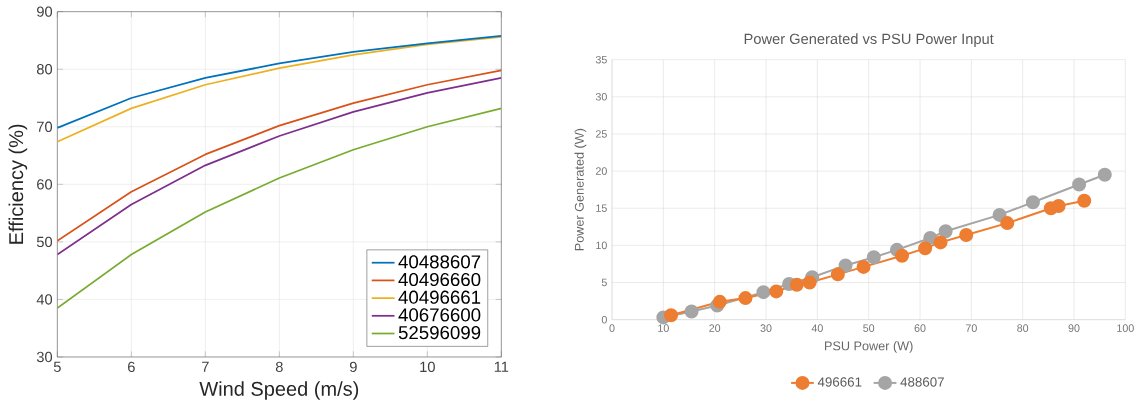 Image resolution: width=1137 pixels, height=413 pixels. Describe the element at coordinates (604, 319) in the screenshot. I see `y-tick-label: 0` at that location.